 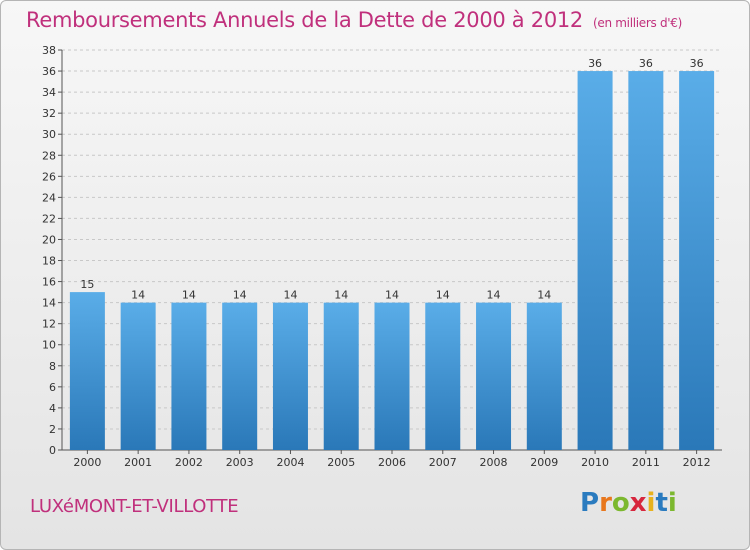 I want to click on y-tick-label: 4, so click(x=52, y=408).